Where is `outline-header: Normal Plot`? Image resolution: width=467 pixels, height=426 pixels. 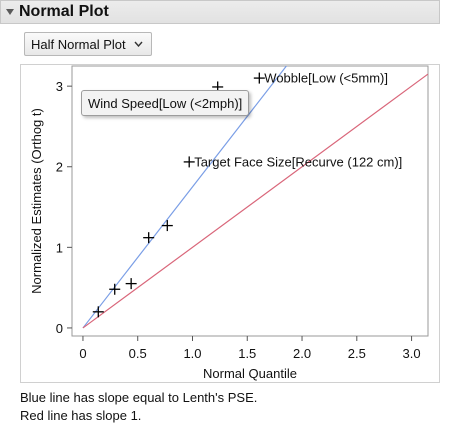 outline-header: Normal Plot is located at coordinates (220, 12).